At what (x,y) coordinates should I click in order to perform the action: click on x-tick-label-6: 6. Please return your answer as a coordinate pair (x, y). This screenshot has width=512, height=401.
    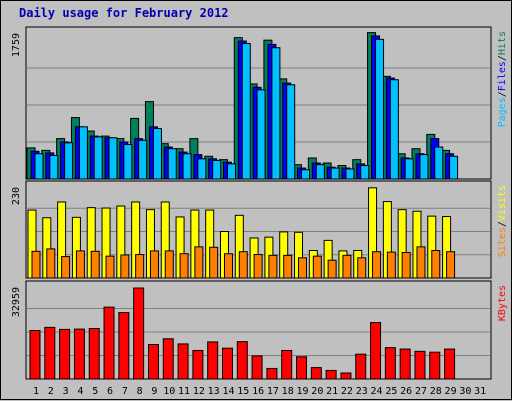
    Looking at the image, I should click on (110, 391).